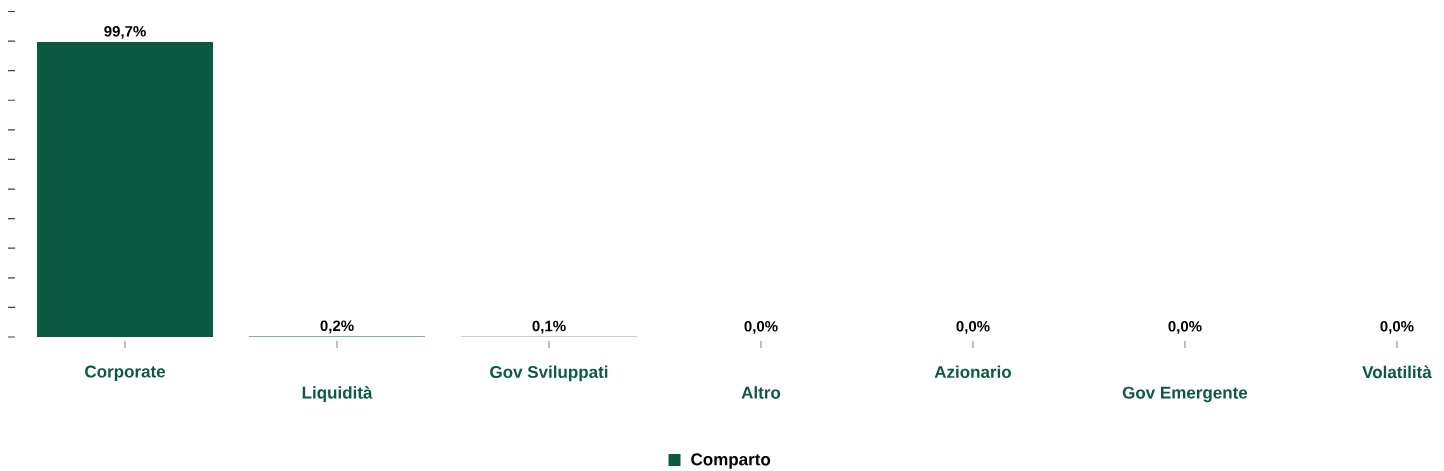  What do you see at coordinates (337, 327) in the screenshot?
I see `data-label: 0,2%` at bounding box center [337, 327].